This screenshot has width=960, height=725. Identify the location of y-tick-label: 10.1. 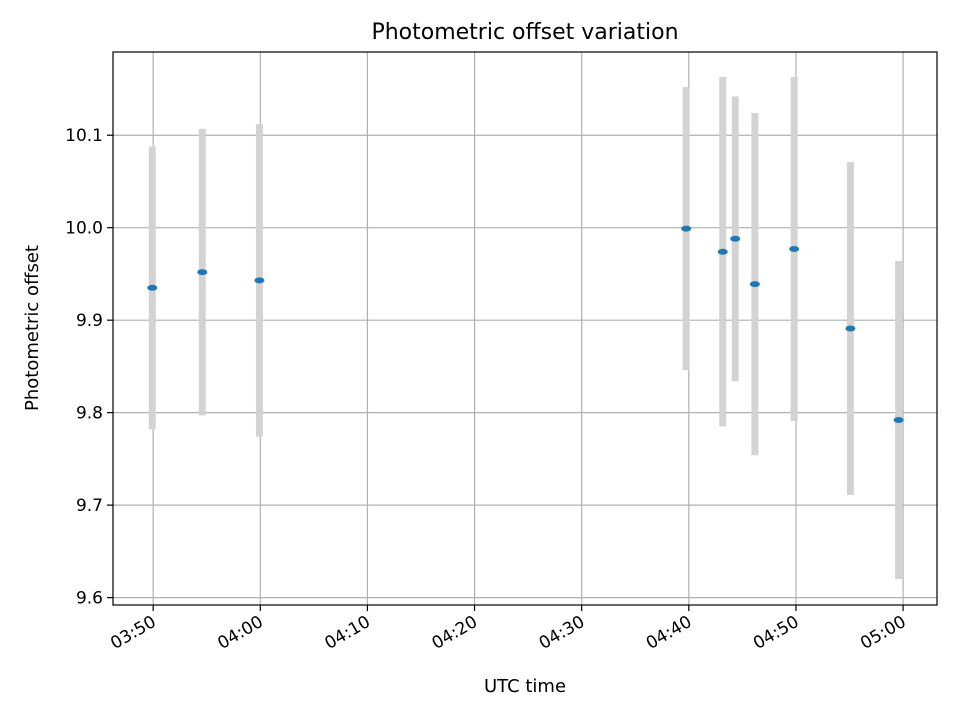
(84, 136).